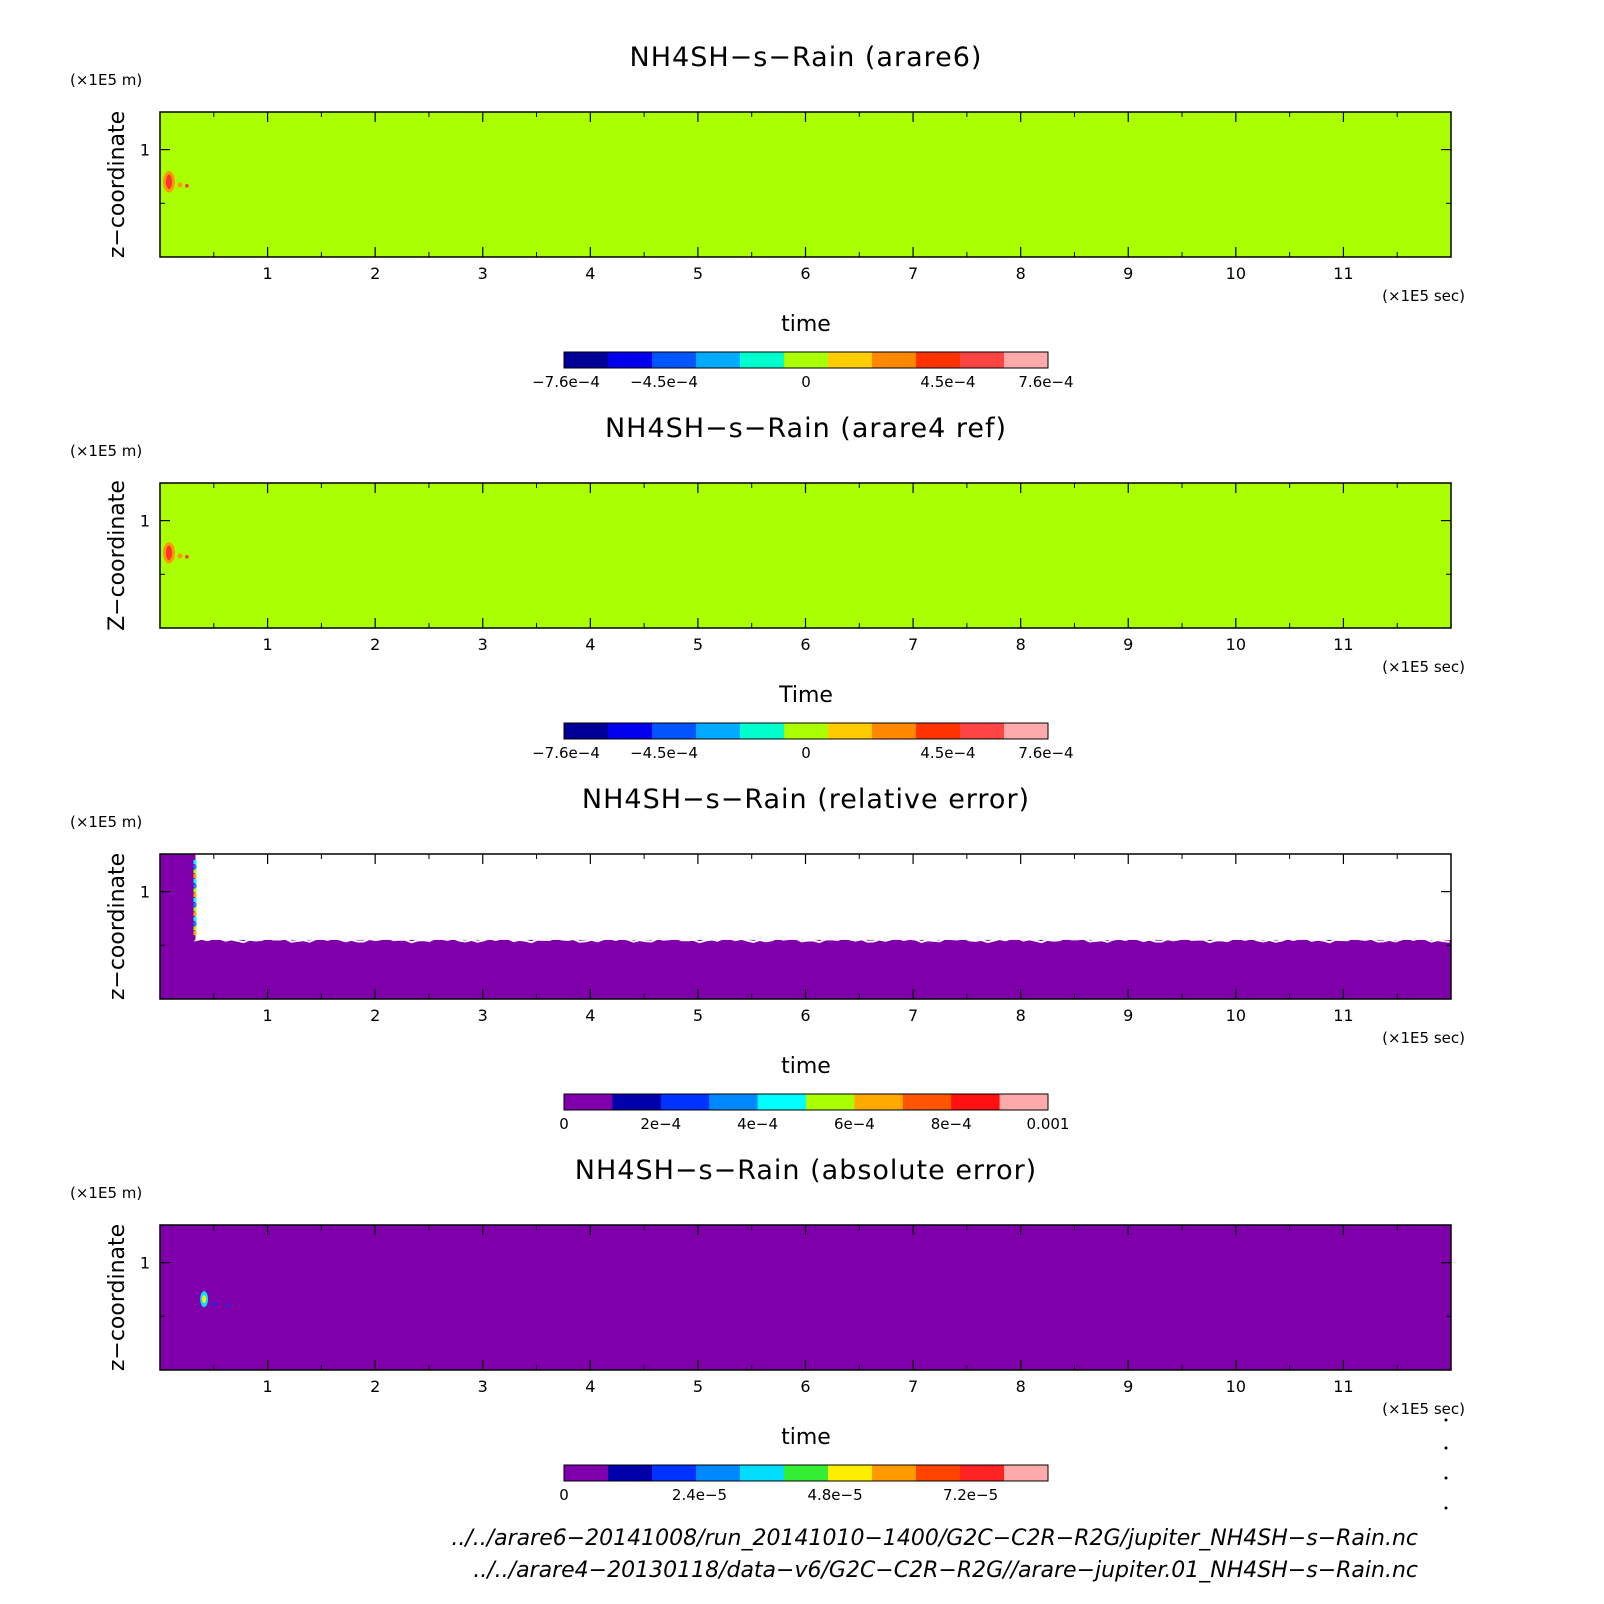 The width and height of the screenshot is (1604, 1604). Describe the element at coordinates (823, 897) in the screenshot. I see `undefined-region` at that location.